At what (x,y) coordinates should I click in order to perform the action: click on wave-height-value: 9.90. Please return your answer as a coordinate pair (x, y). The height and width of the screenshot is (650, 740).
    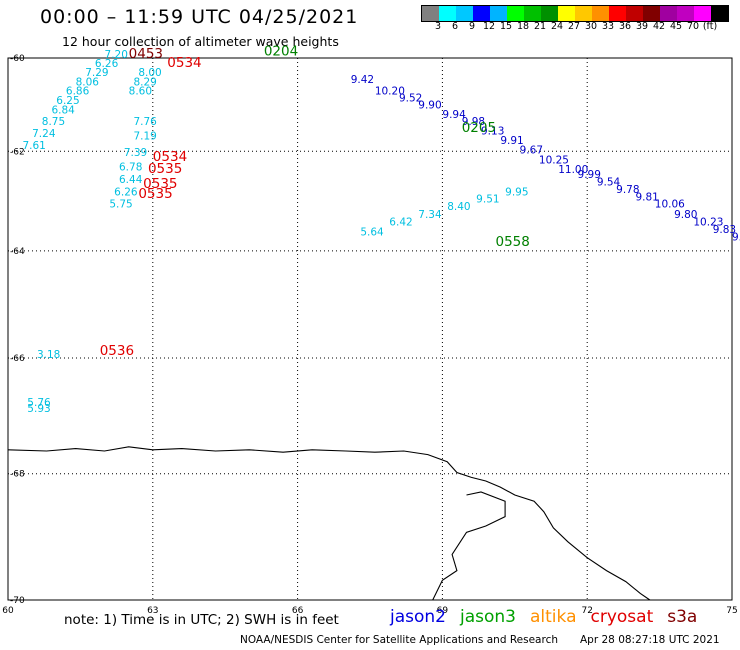
    Looking at the image, I should click on (429, 106).